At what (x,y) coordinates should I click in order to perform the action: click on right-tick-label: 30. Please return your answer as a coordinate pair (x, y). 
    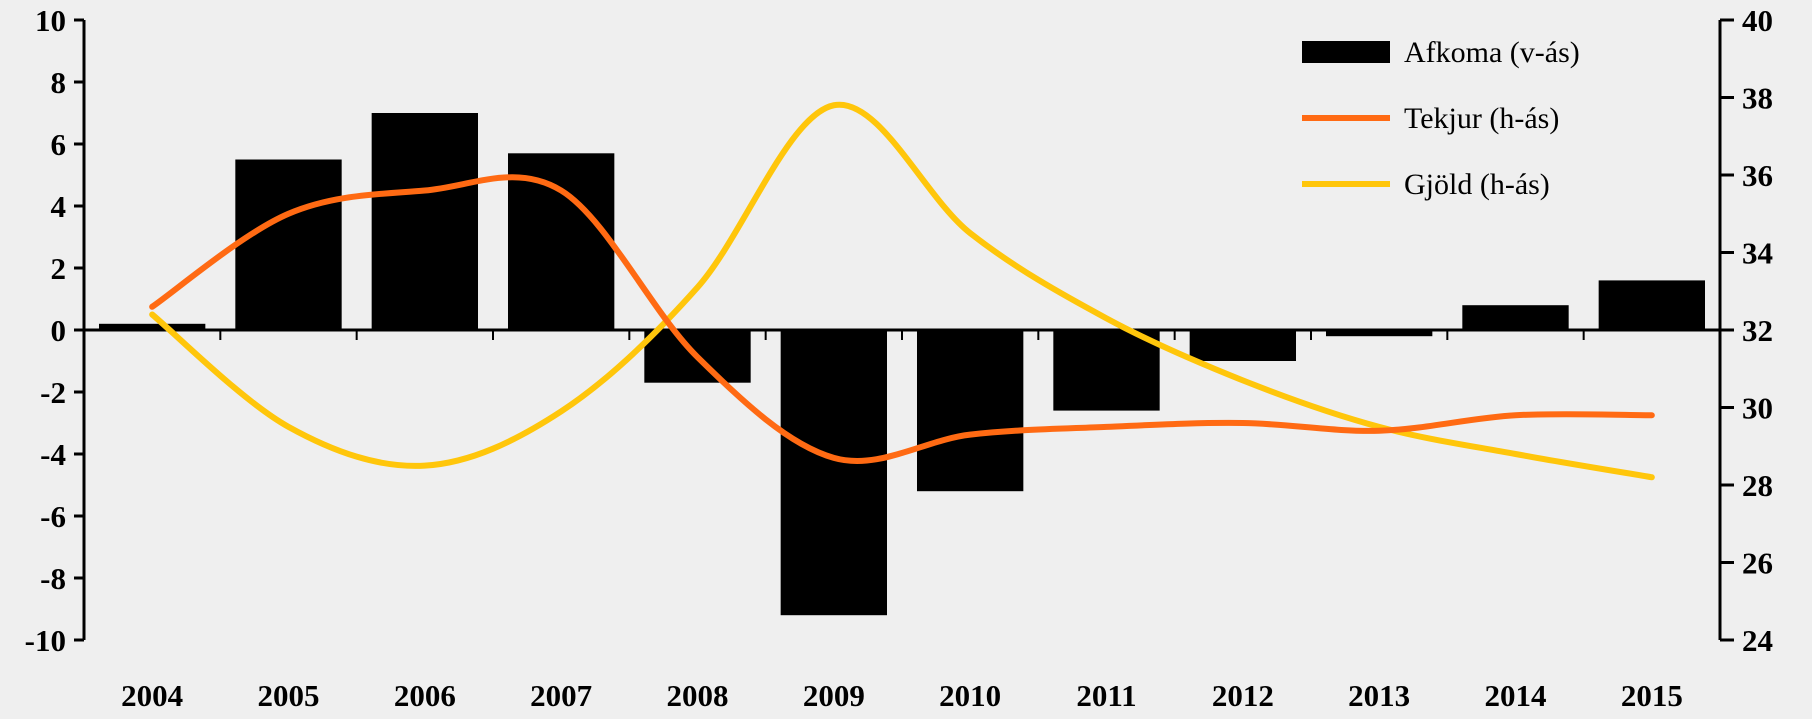
    Looking at the image, I should click on (1757, 408).